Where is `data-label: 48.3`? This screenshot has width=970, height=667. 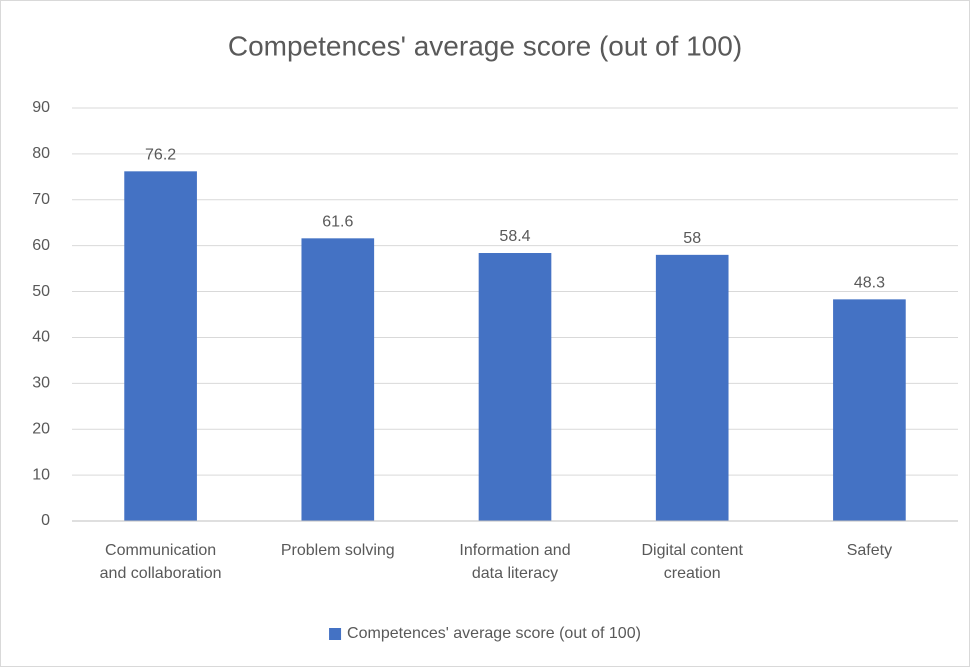
data-label: 48.3 is located at coordinates (869, 283).